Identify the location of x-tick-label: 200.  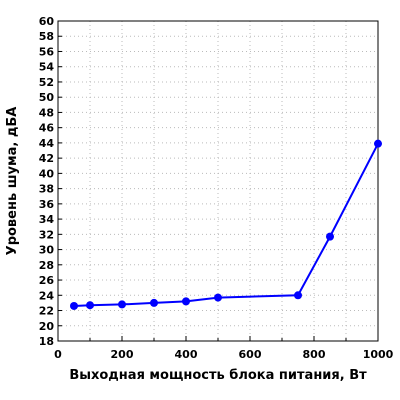
(122, 354).